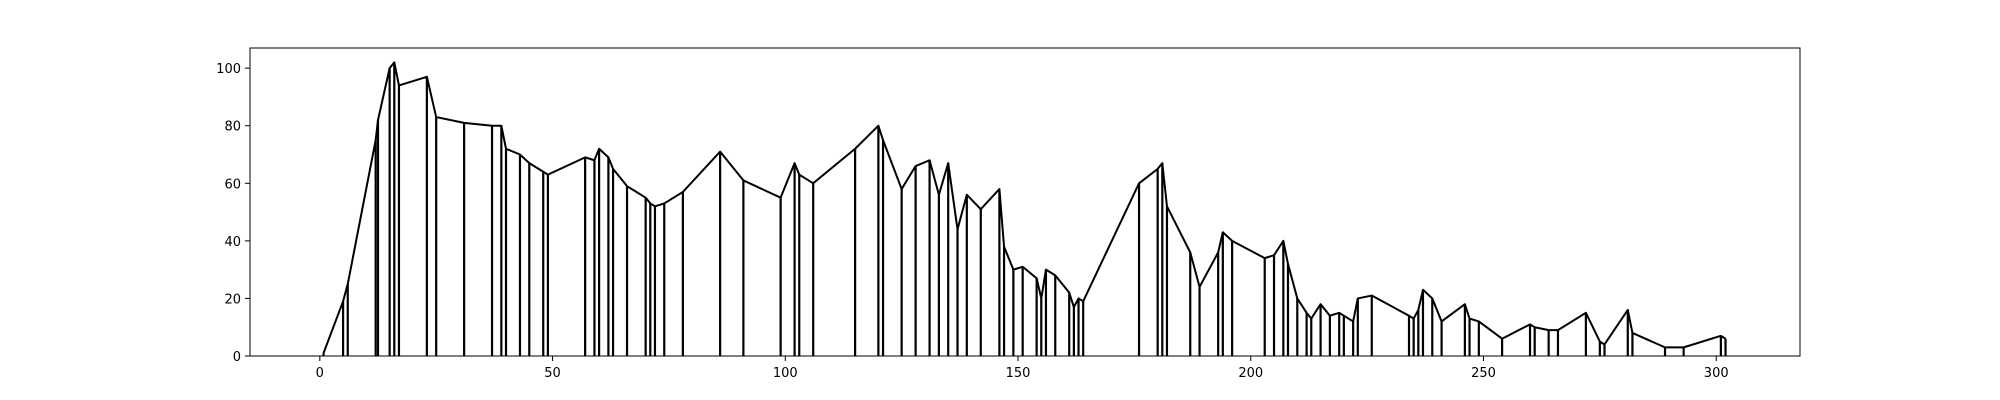  Describe the element at coordinates (233, 213) in the screenshot. I see `y-axis: 0 20 40 60 80 100` at that location.